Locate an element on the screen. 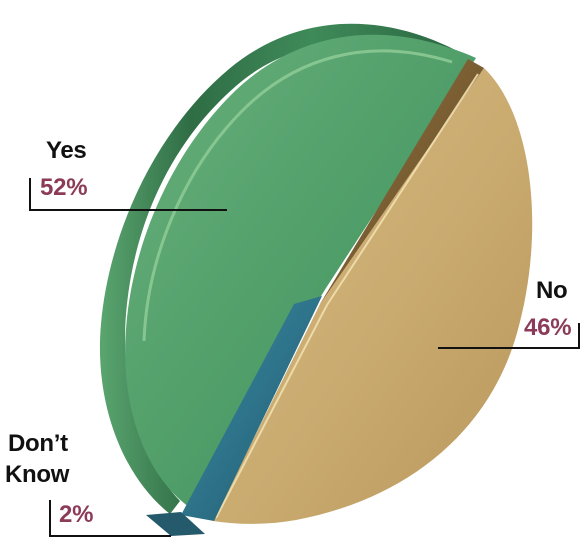 This screenshot has height=543, width=584. dont-know-slice-base is located at coordinates (175, 524).